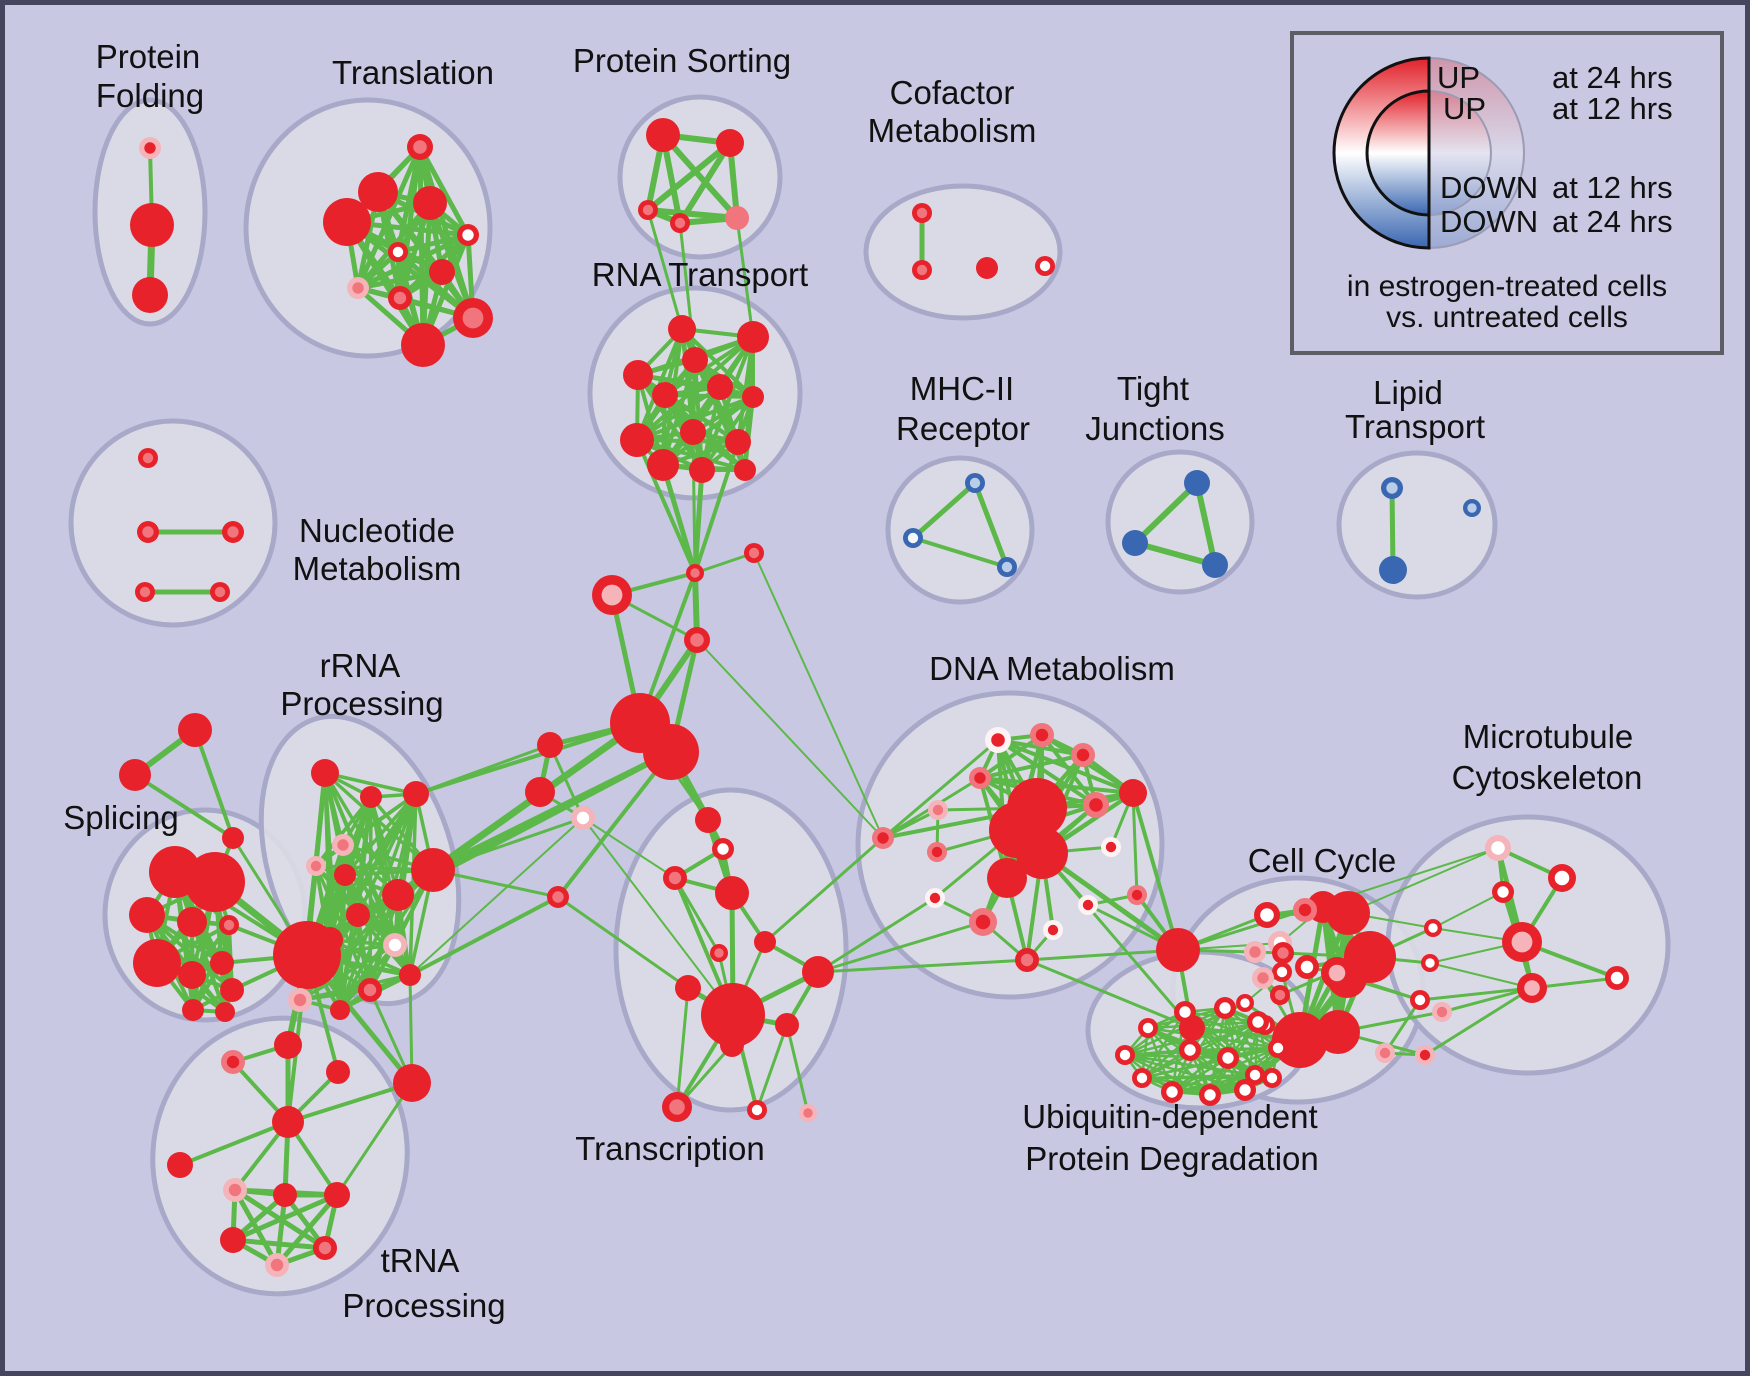  Describe the element at coordinates (1180, 522) in the screenshot. I see `cluster-ellipse-tight-junctions` at that location.